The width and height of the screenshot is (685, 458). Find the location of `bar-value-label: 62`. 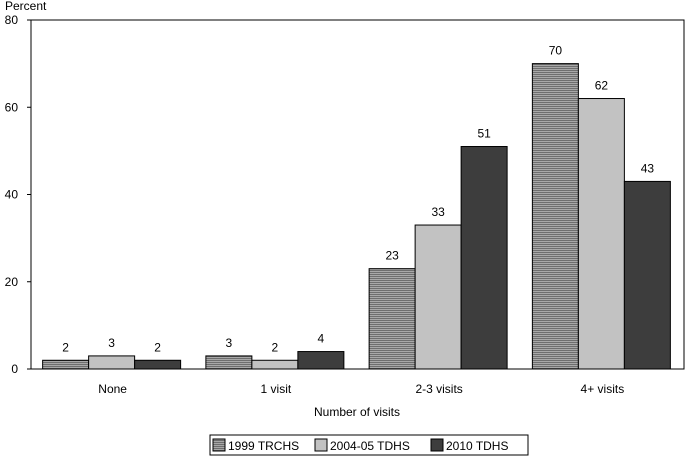

bar-value-label: 62 is located at coordinates (602, 86).